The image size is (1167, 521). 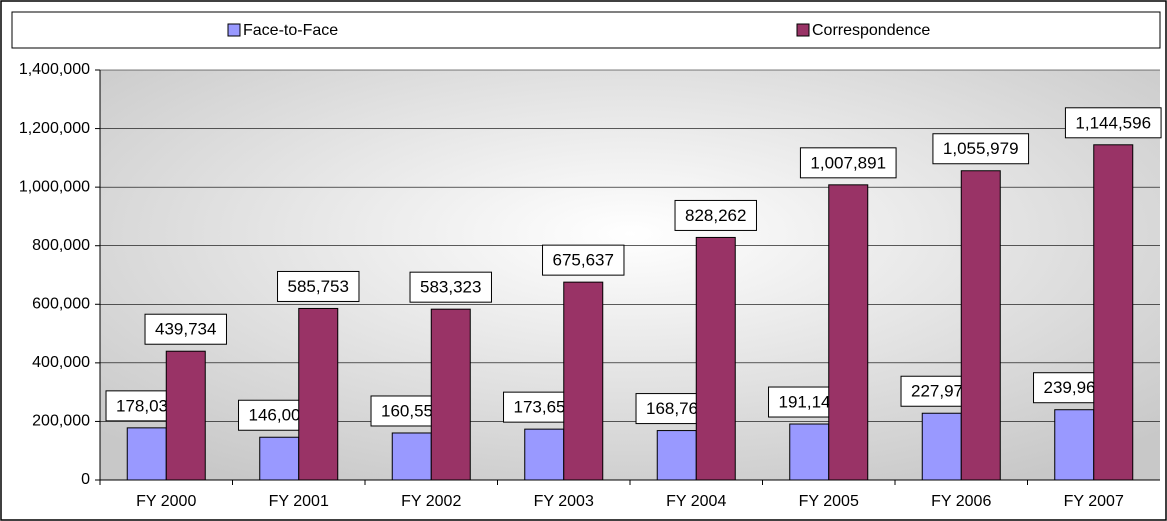 I want to click on data-label: 1,144,596, so click(x=1113, y=122).